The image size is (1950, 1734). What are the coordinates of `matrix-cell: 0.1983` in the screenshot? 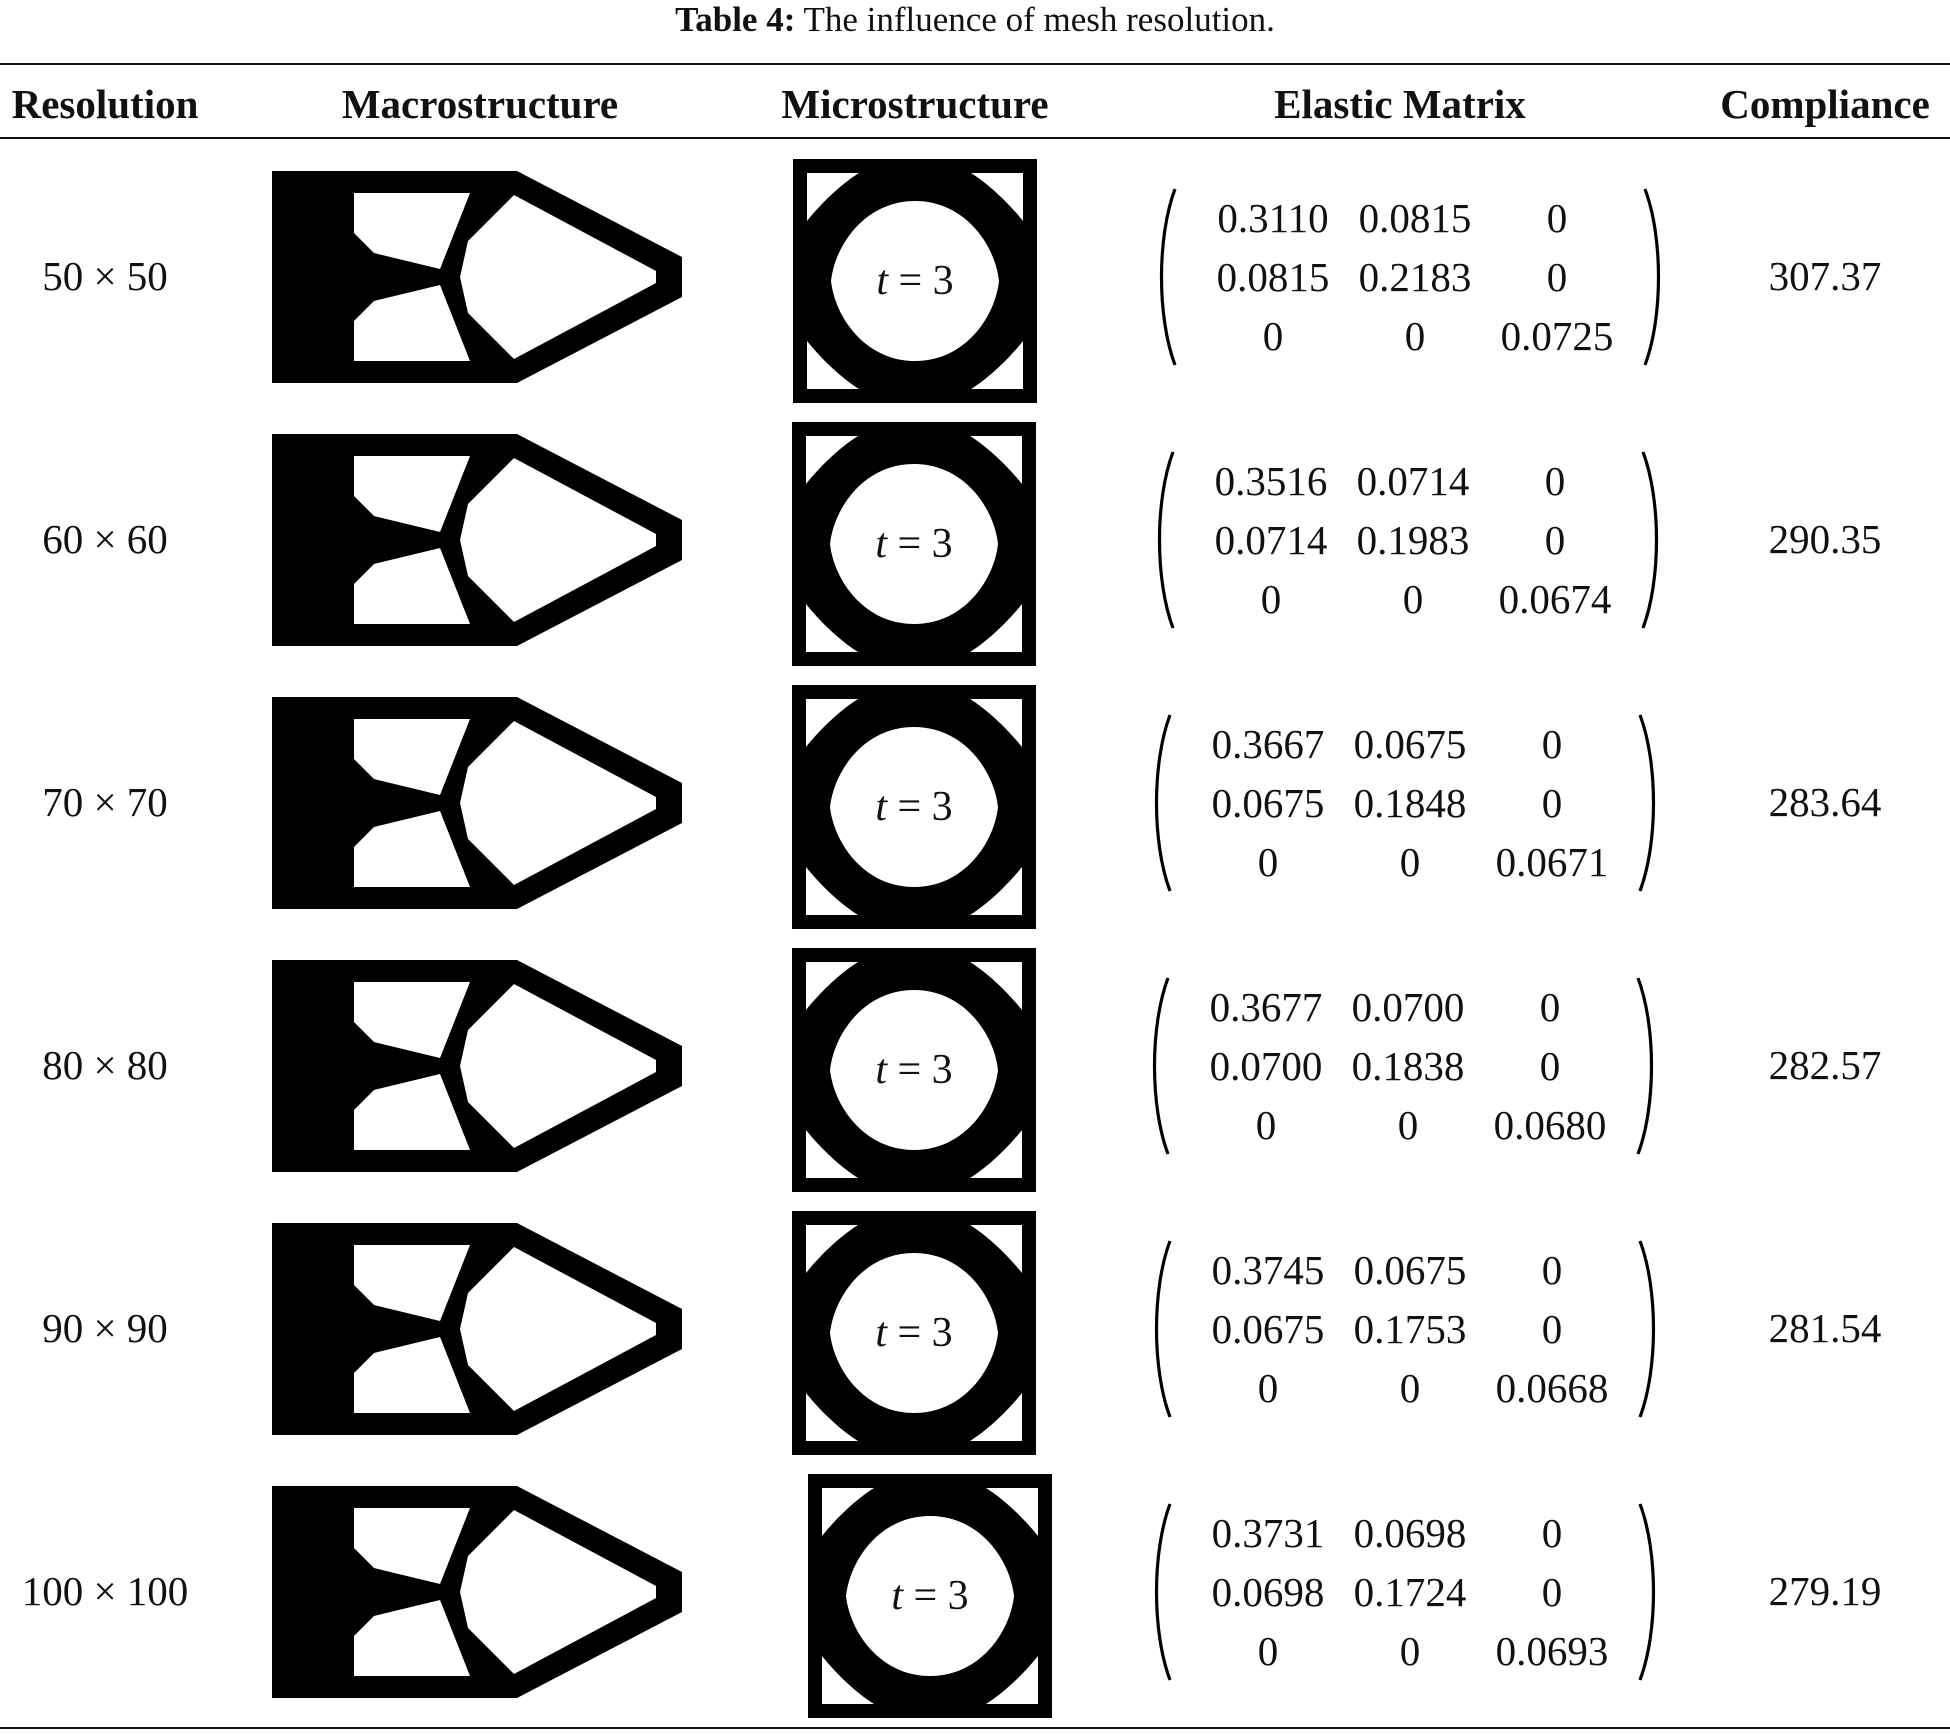 It's located at (1413, 540).